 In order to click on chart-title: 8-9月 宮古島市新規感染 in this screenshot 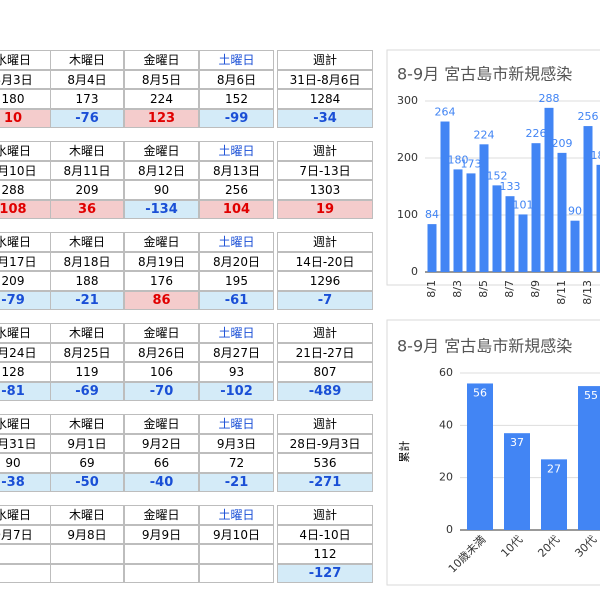, I will do `click(484, 346)`.